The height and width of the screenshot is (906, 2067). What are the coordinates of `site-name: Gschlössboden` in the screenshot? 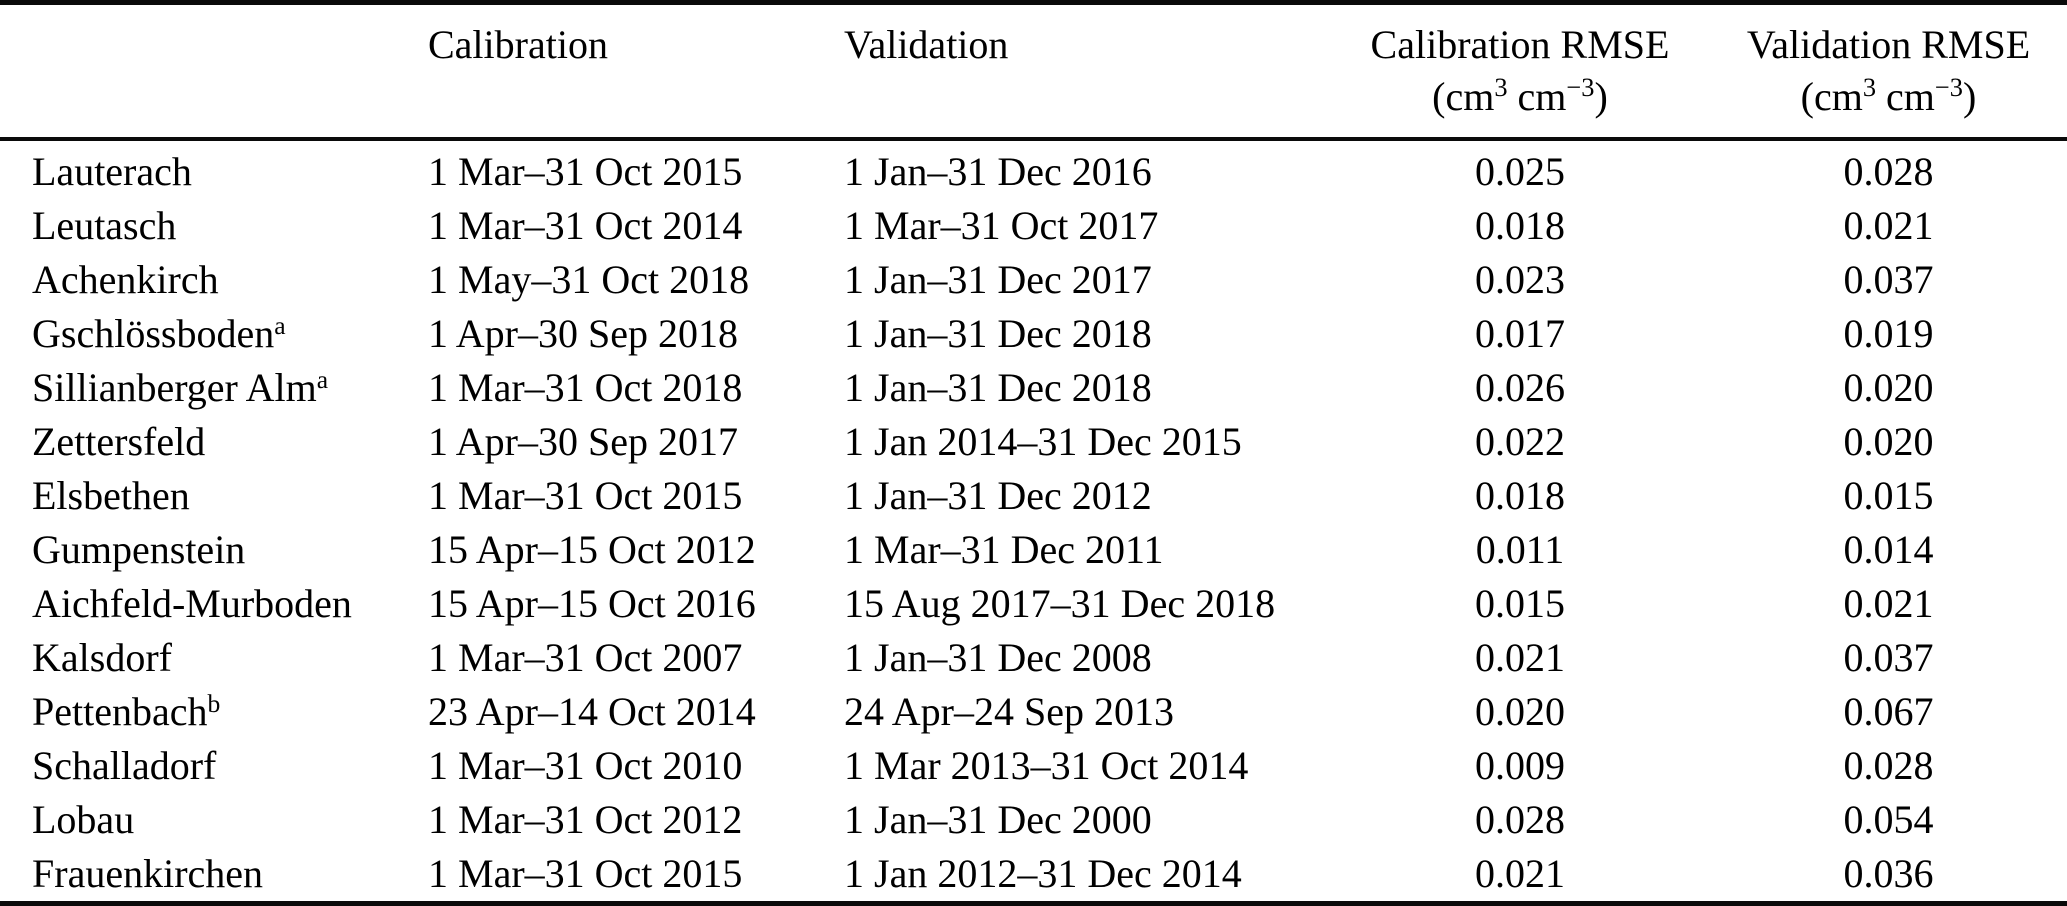 It's located at (153, 333).